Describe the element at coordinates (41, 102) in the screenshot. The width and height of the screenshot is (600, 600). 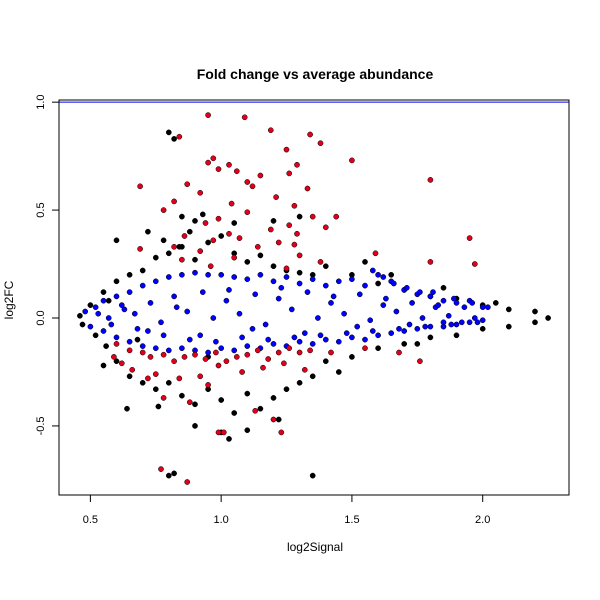
I see `y-tick-label: 1.0` at that location.